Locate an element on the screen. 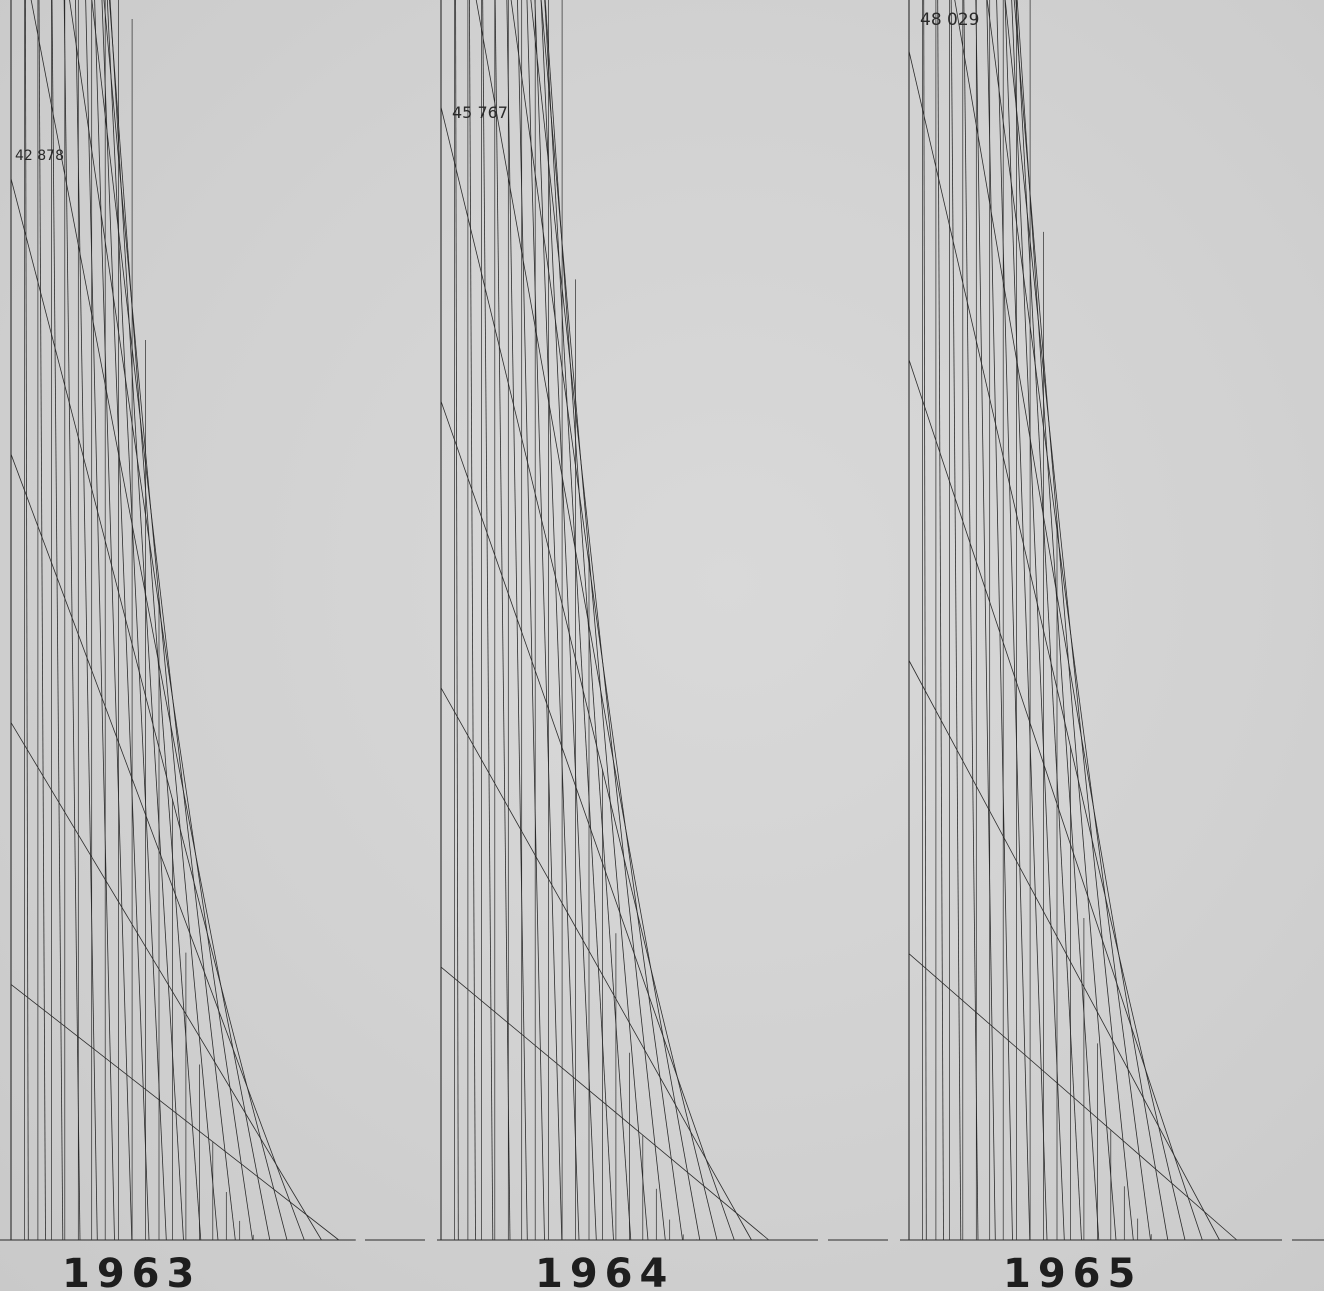 The image size is (1324, 1291). value-label-1964: 45 767 is located at coordinates (480, 112).